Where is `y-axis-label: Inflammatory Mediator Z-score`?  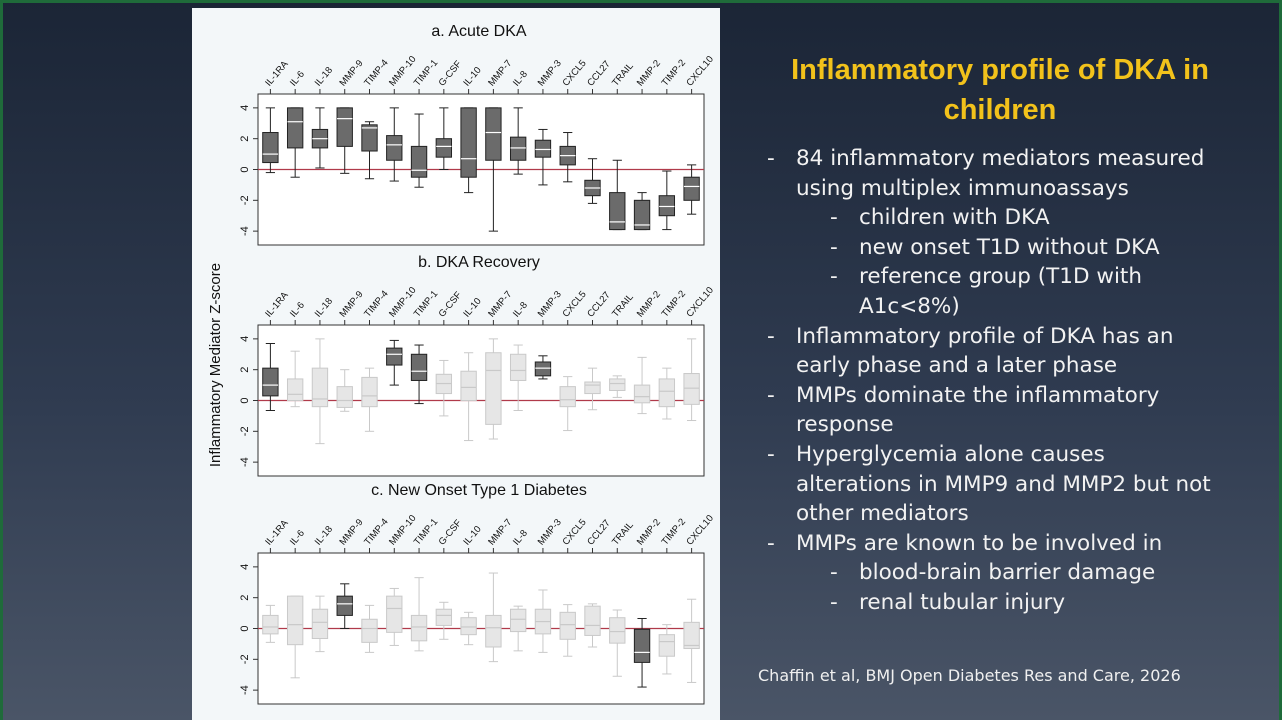 y-axis-label: Inflammatory Mediator Z-score is located at coordinates (215, 365).